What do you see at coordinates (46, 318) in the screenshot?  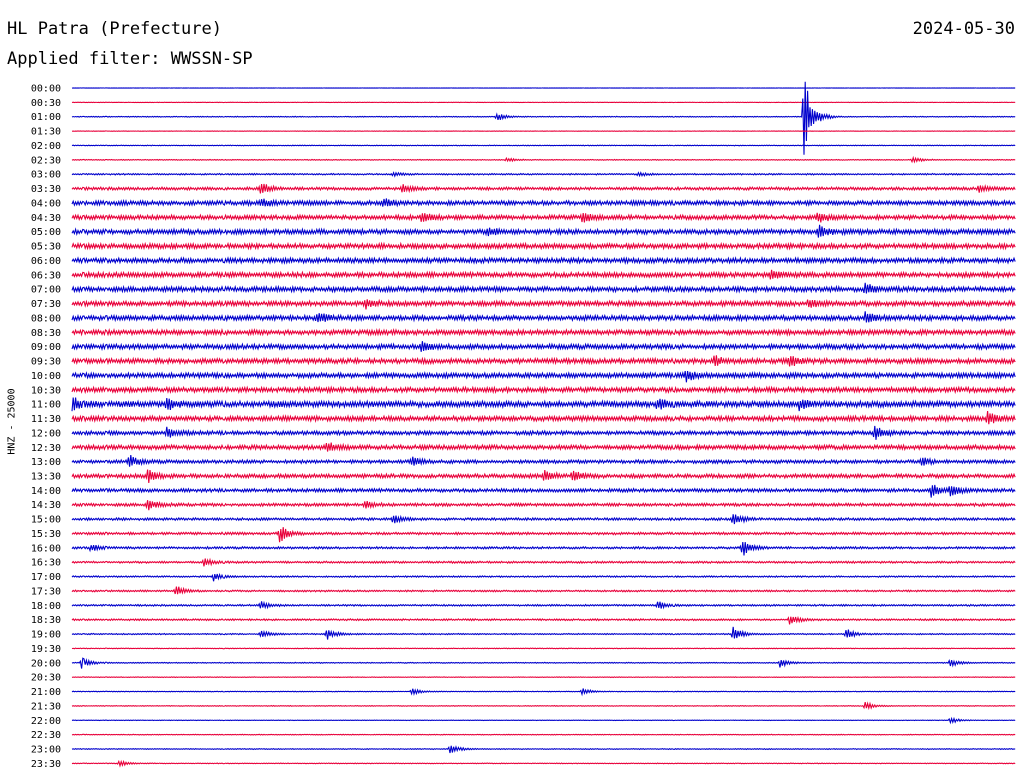 I see `time-tick-label: 08:00` at bounding box center [46, 318].